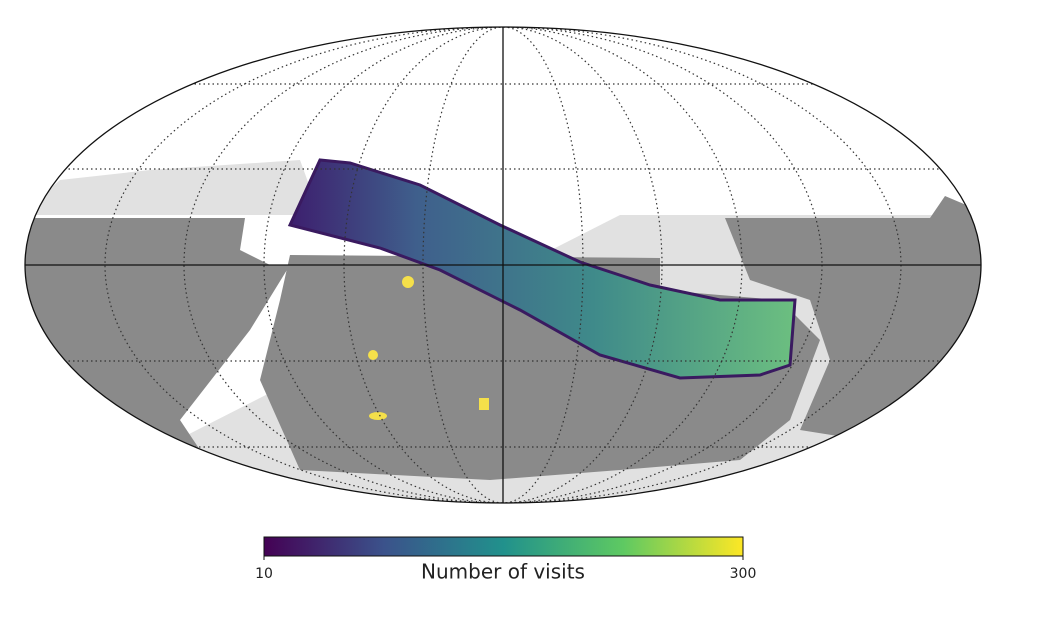  What do you see at coordinates (503, 572) in the screenshot?
I see `colorbar-label: Number of visits` at bounding box center [503, 572].